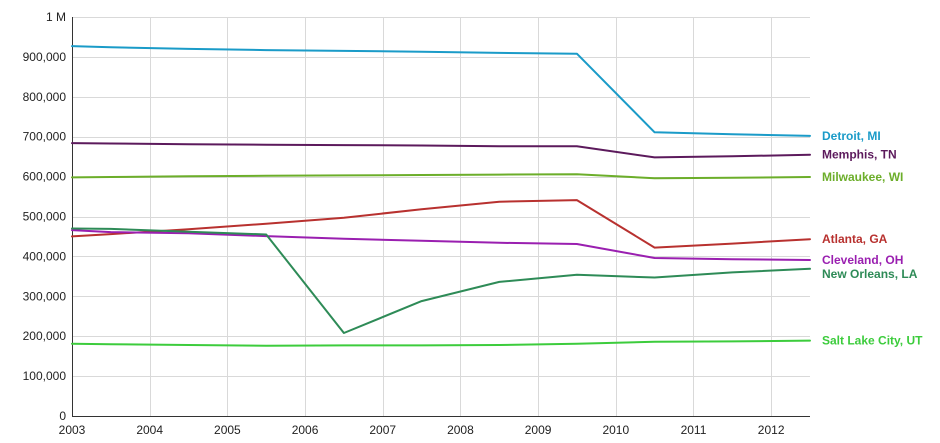 The width and height of the screenshot is (940, 443). Describe the element at coordinates (538, 430) in the screenshot. I see `x-tick-label: 2009` at that location.